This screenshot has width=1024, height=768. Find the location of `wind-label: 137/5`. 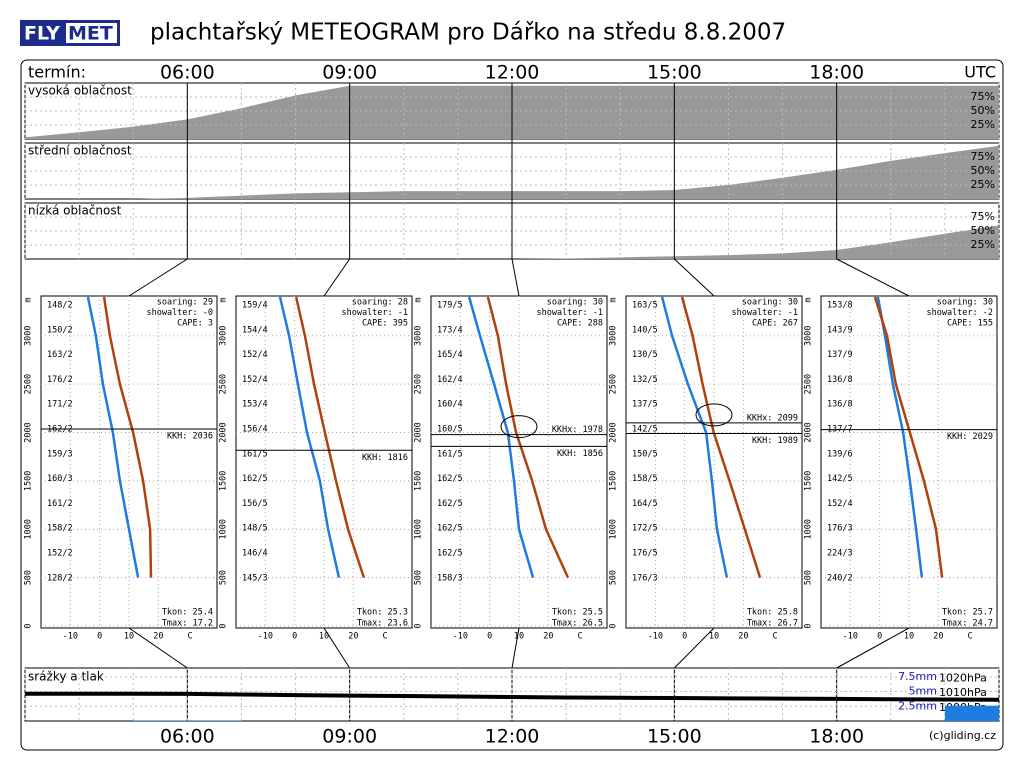

wind-label: 137/5 is located at coordinates (645, 405).